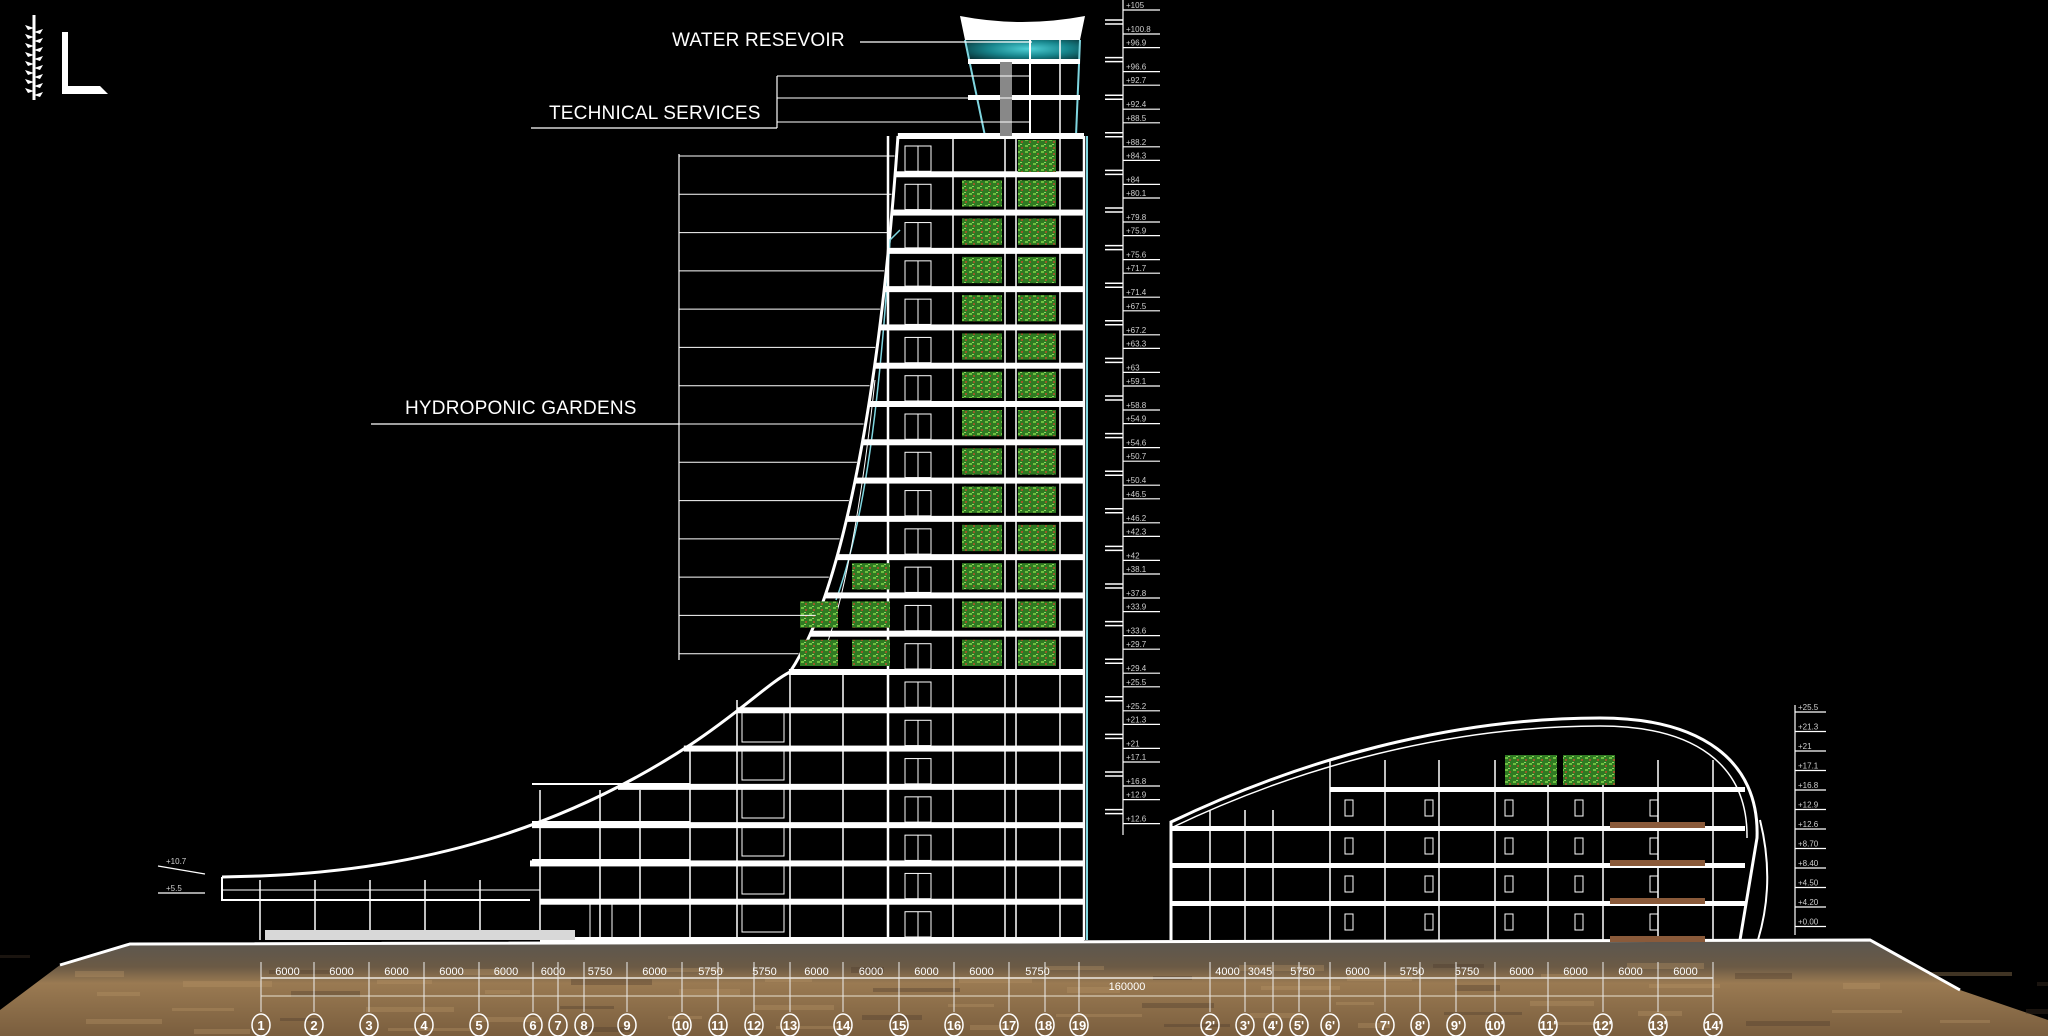 The image size is (2048, 1036). I want to click on grid-label: 8', so click(1420, 1025).